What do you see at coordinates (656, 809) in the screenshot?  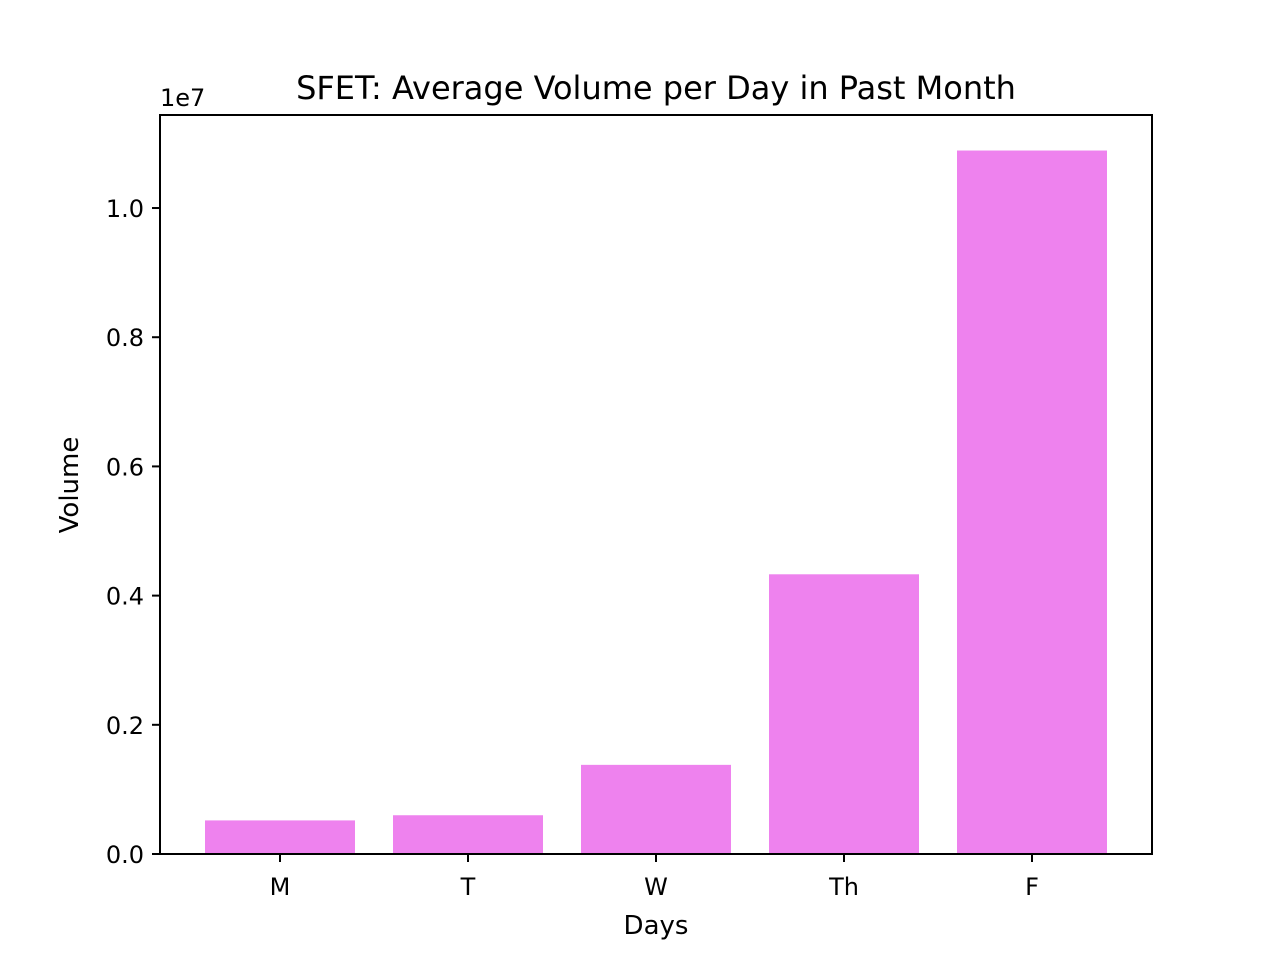 I see `bar-w` at bounding box center [656, 809].